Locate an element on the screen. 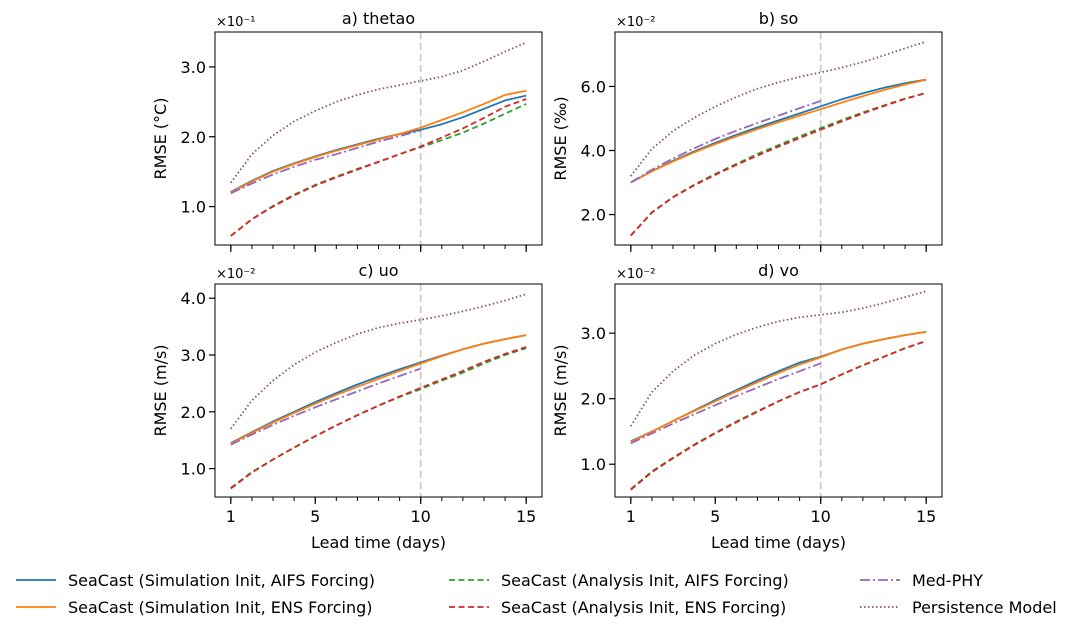 This screenshot has height=634, width=1092. y-tick-label: 6.0 is located at coordinates (593, 86).